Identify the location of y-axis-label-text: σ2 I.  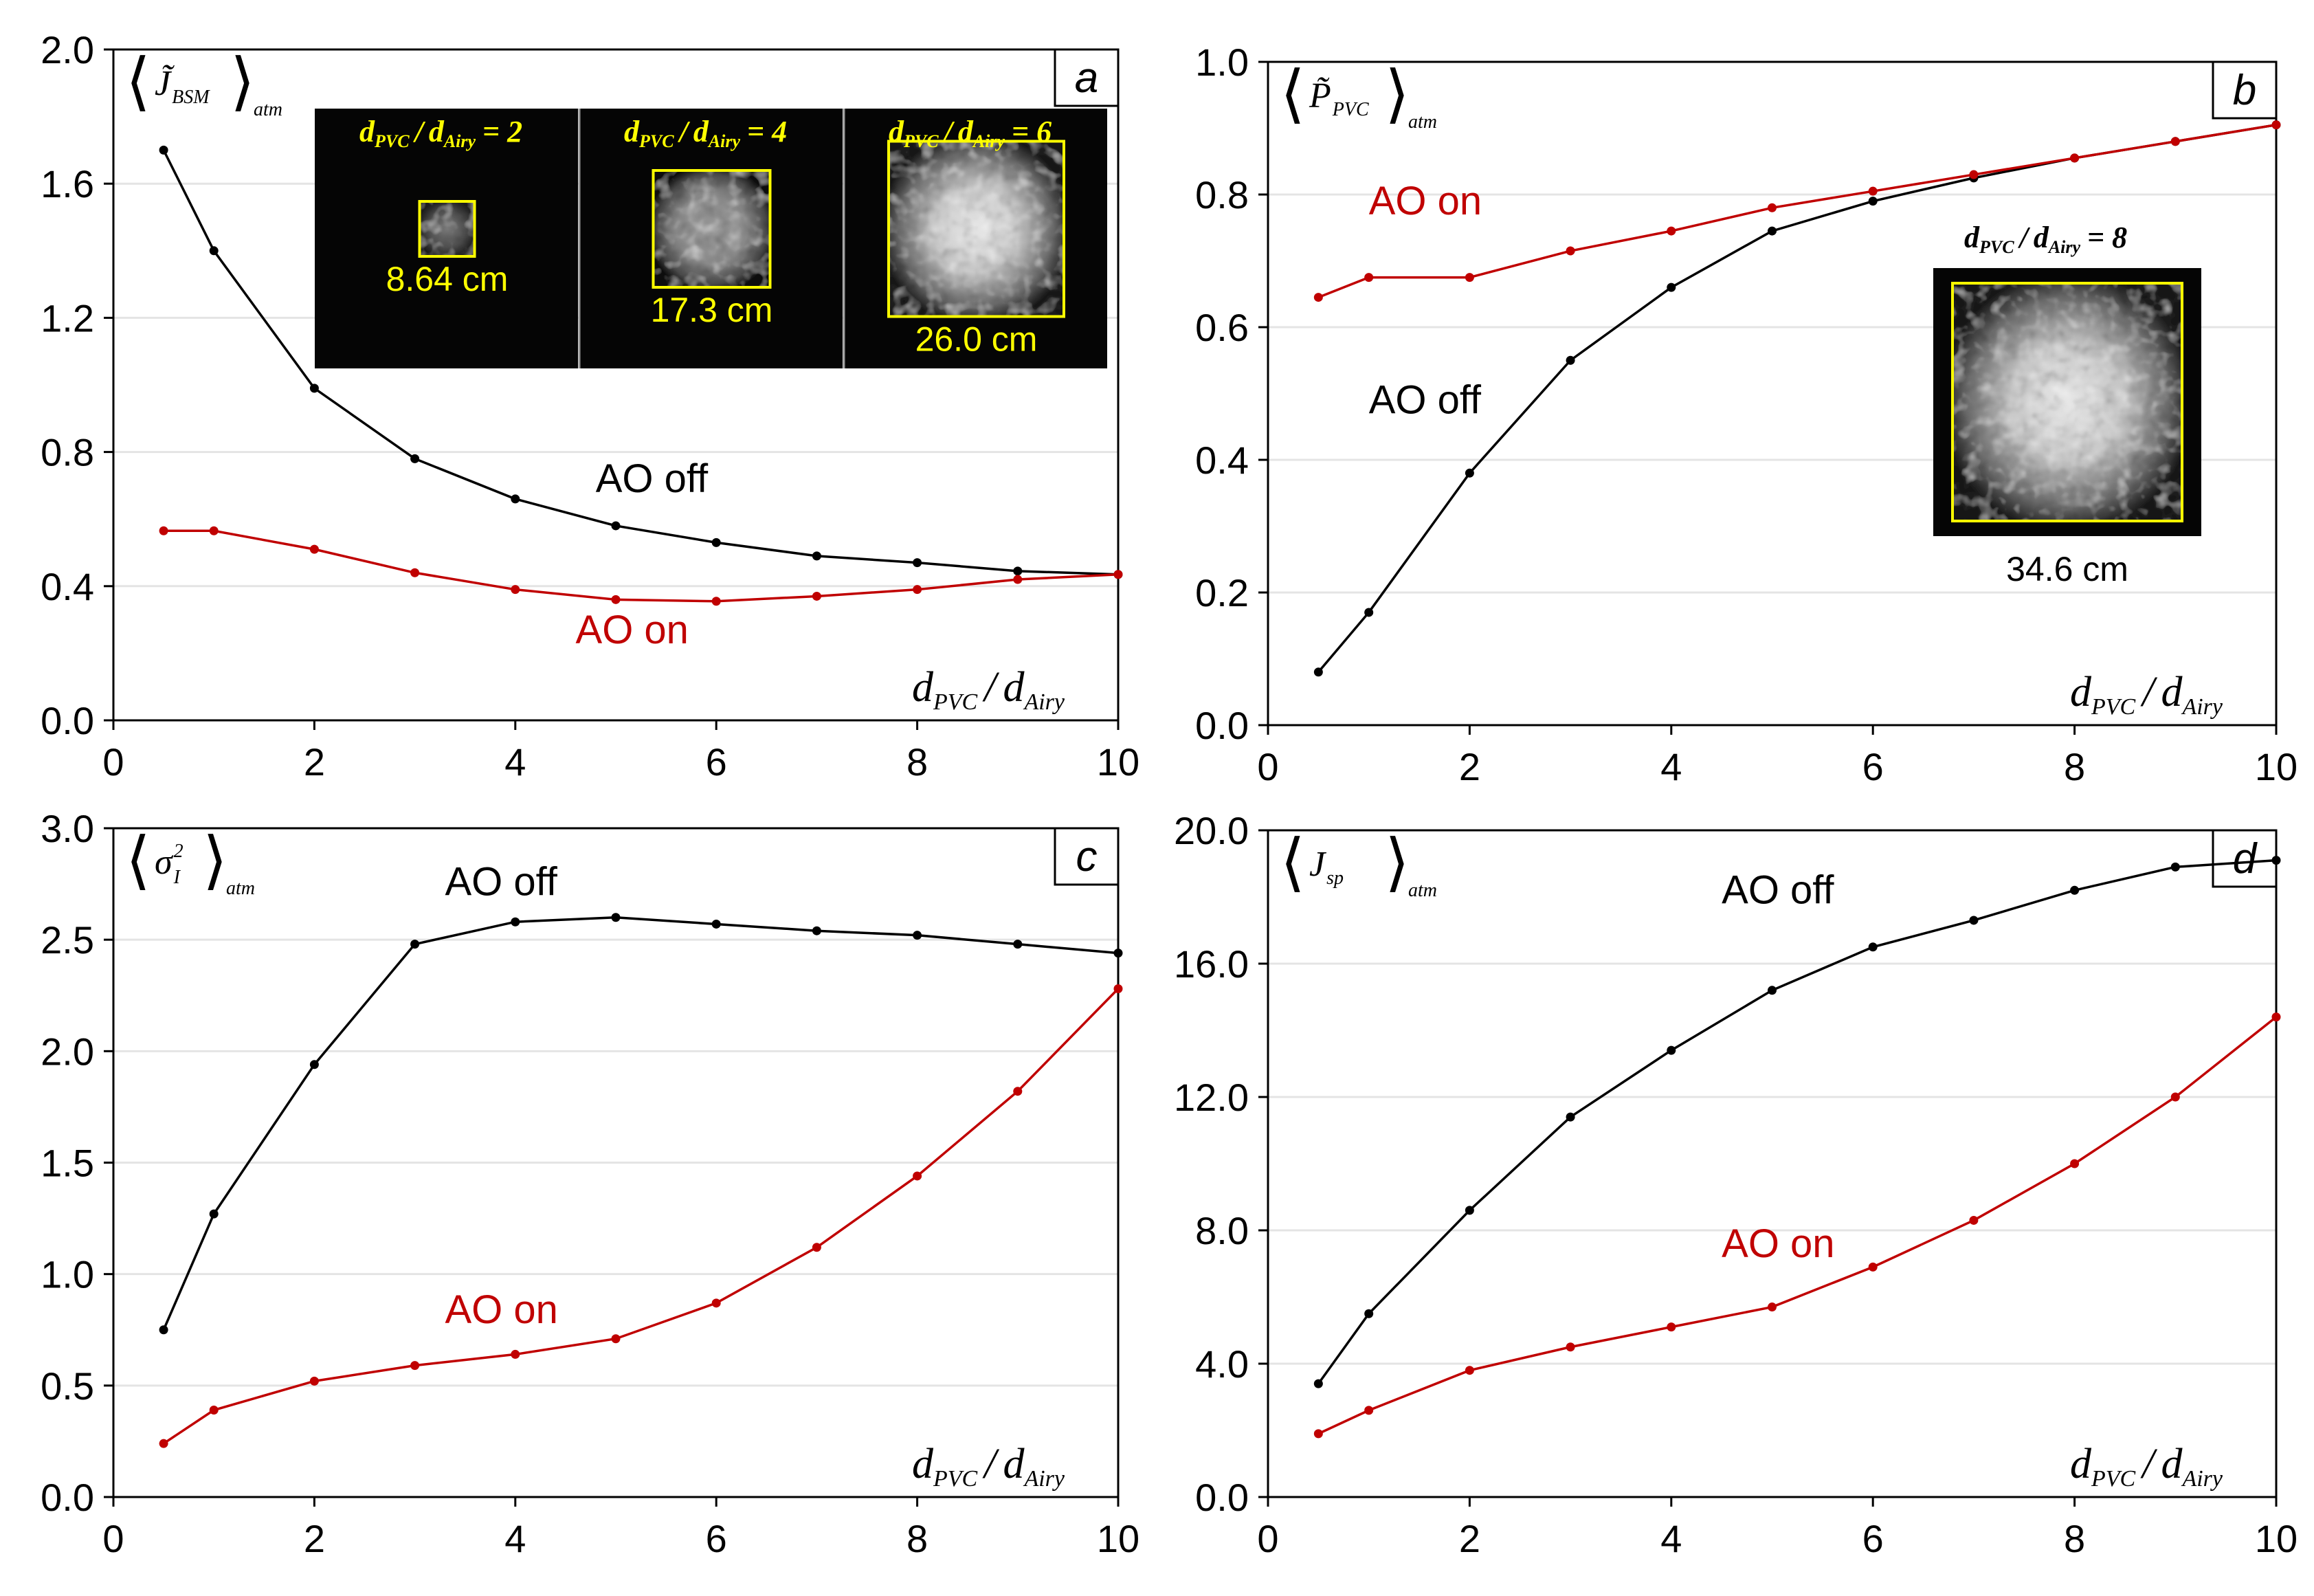
(169, 864).